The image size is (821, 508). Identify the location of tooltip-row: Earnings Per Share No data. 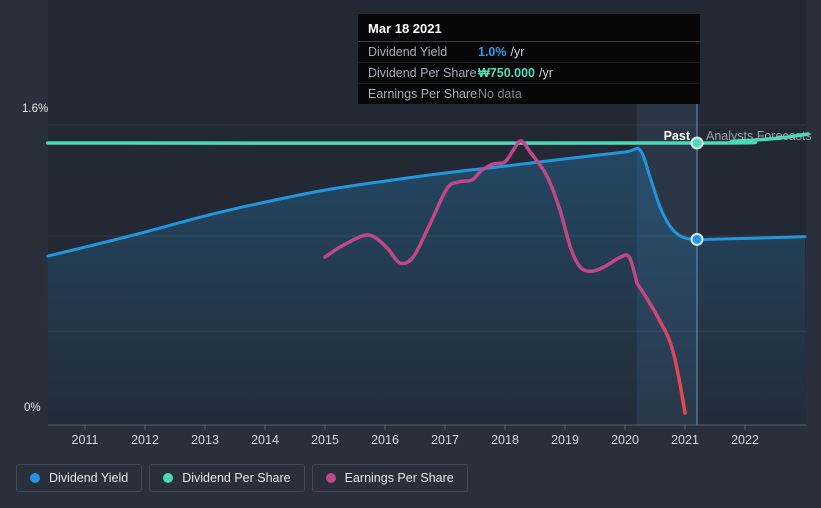
(529, 94).